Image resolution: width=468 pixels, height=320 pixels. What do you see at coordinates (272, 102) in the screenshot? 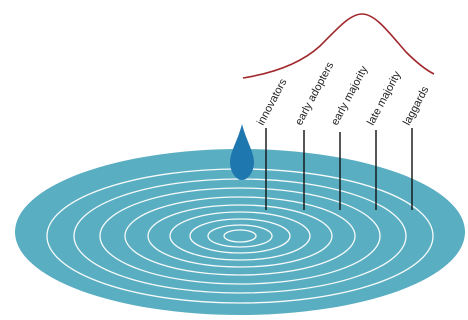
I see `label-innovators: innovators` at bounding box center [272, 102].